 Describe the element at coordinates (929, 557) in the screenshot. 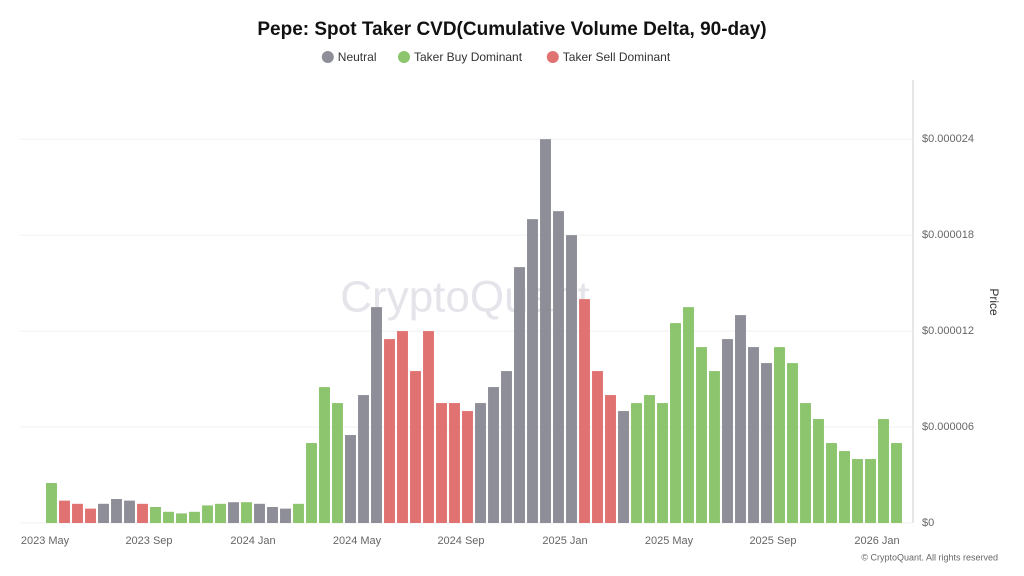

I see `copyright: © CryptoQuant. All rights reserved` at that location.